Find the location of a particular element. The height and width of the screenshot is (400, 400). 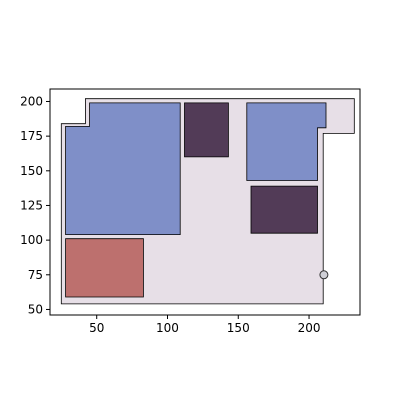

room-mid-right is located at coordinates (284, 209).